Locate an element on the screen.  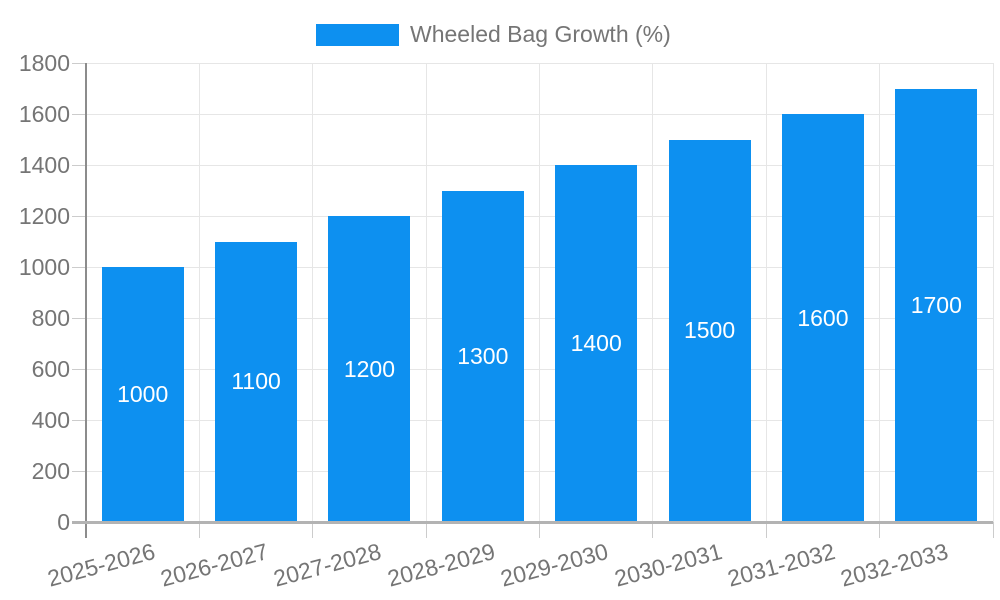
bar-2029-2030: 1400 is located at coordinates (596, 343).